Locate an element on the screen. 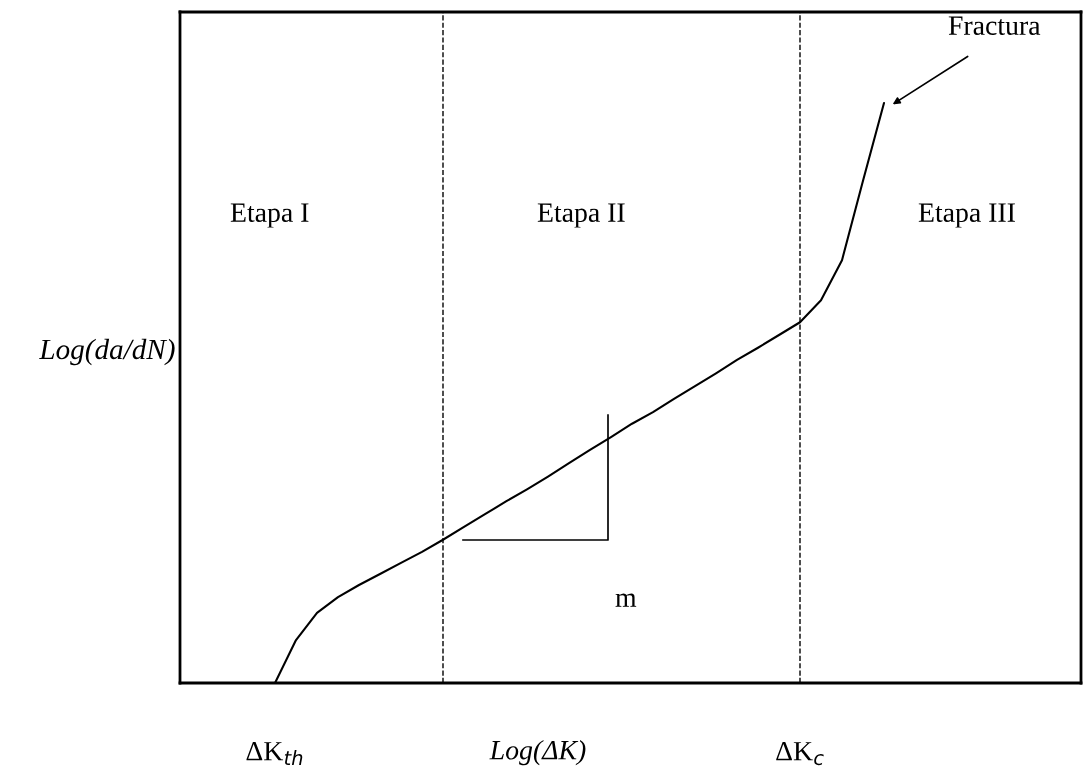  x-axis-title: Log(ΔK) is located at coordinates (537, 753).